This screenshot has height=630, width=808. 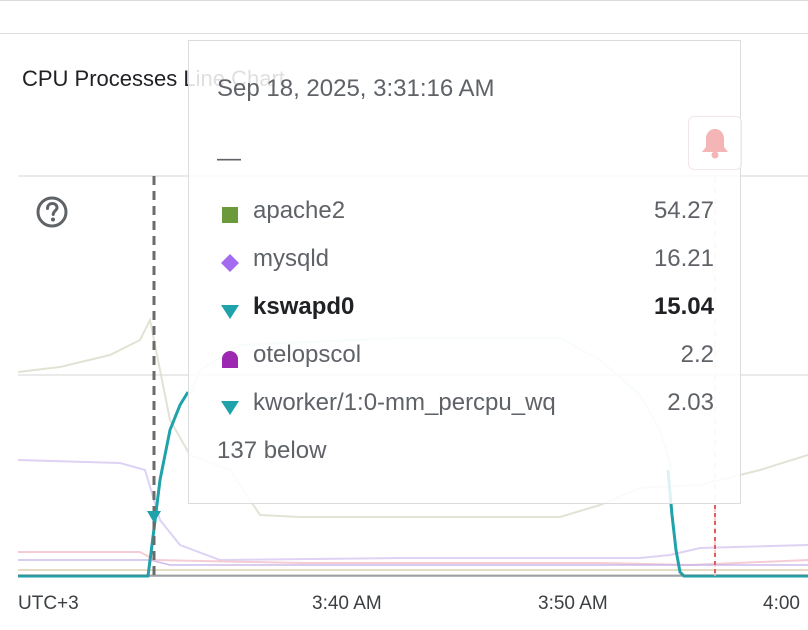 I want to click on top-toolbar, so click(x=404, y=17).